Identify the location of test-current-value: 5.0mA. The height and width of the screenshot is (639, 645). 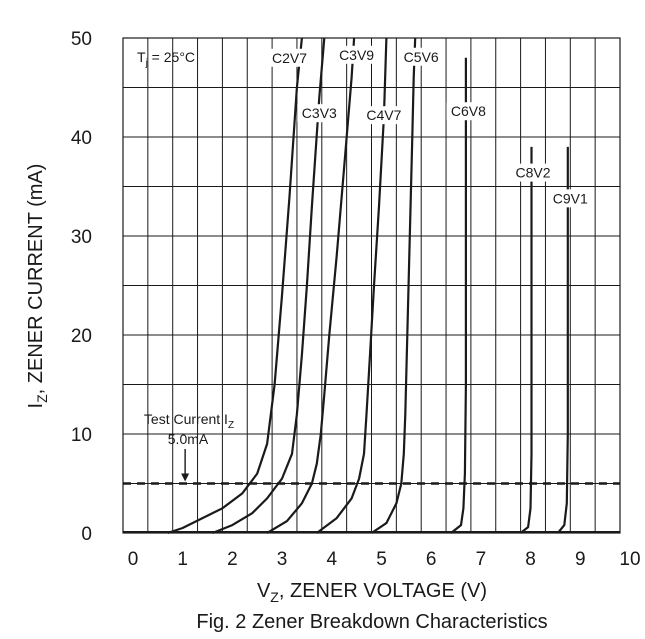
(188, 439).